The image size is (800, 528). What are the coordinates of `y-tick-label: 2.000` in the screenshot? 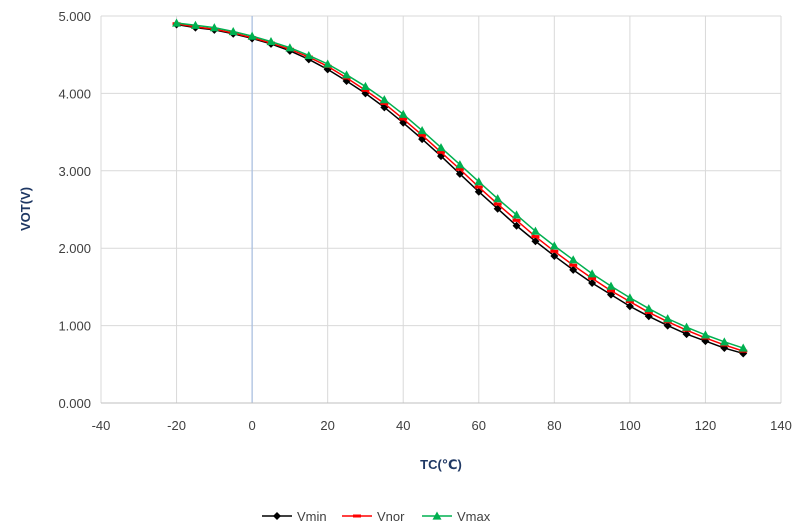 It's located at (74, 248).